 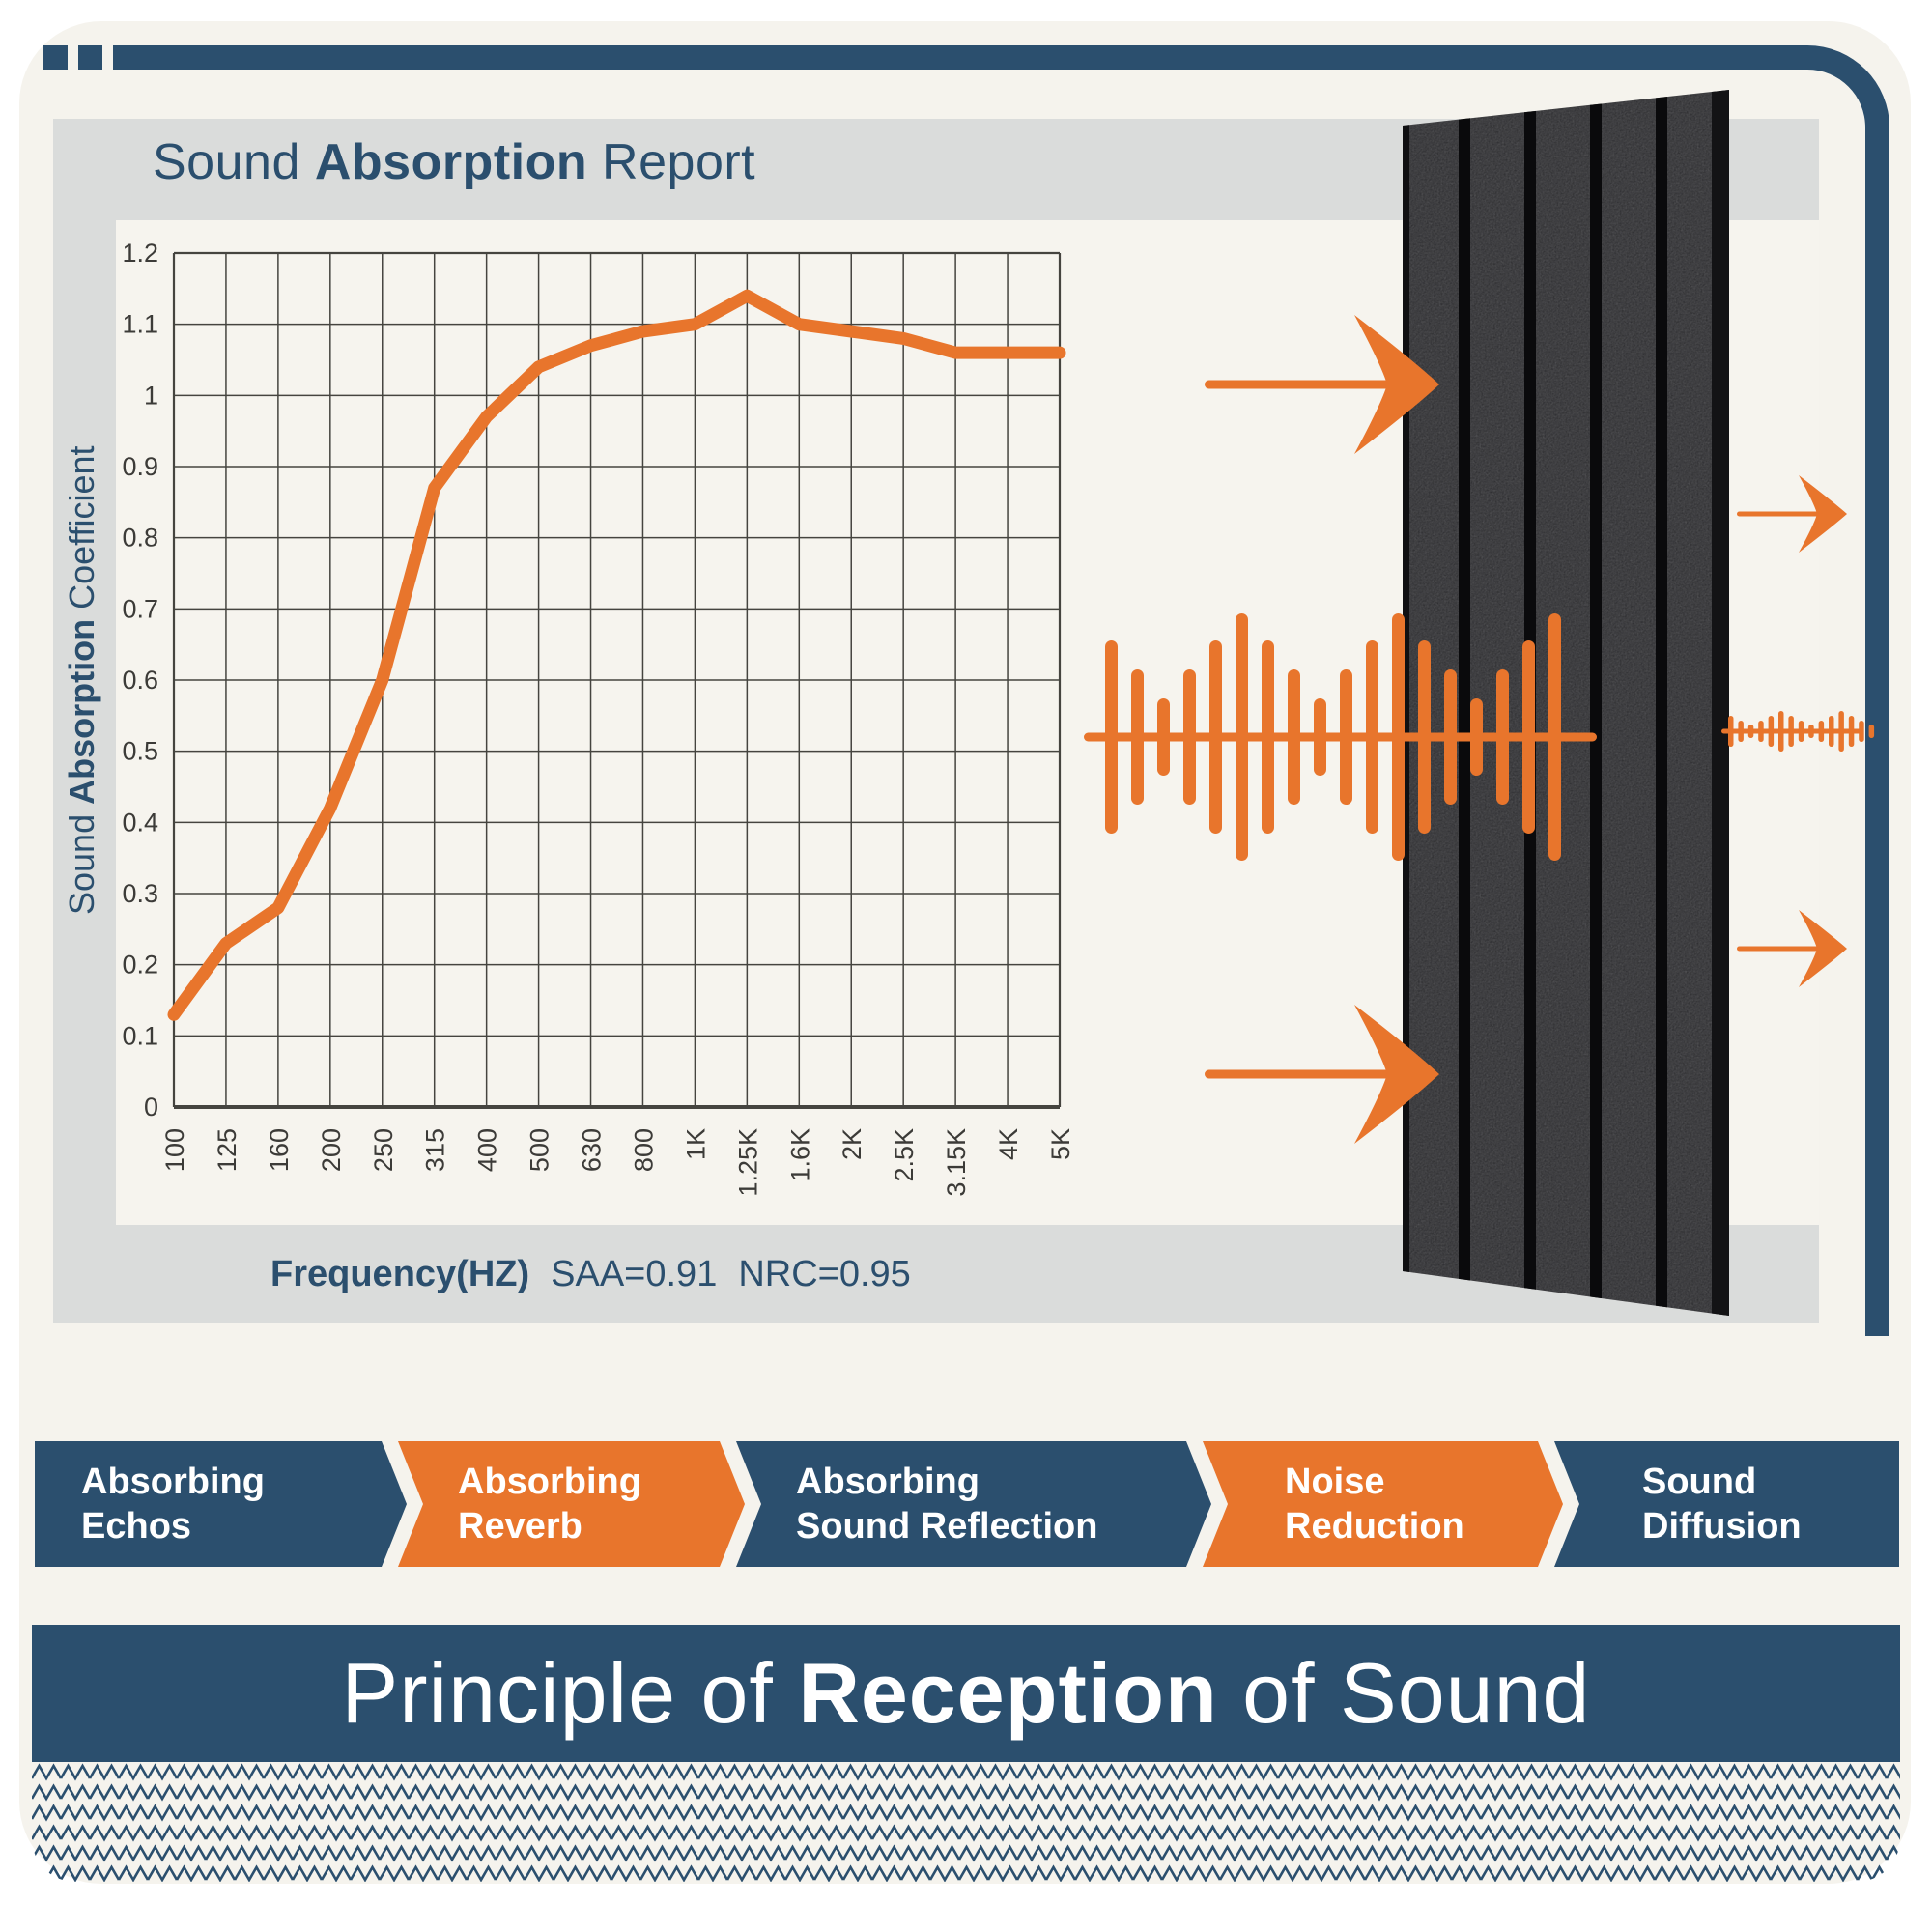 I want to click on footer-title-bar: Principle of Reception of Sound, so click(x=966, y=1693).